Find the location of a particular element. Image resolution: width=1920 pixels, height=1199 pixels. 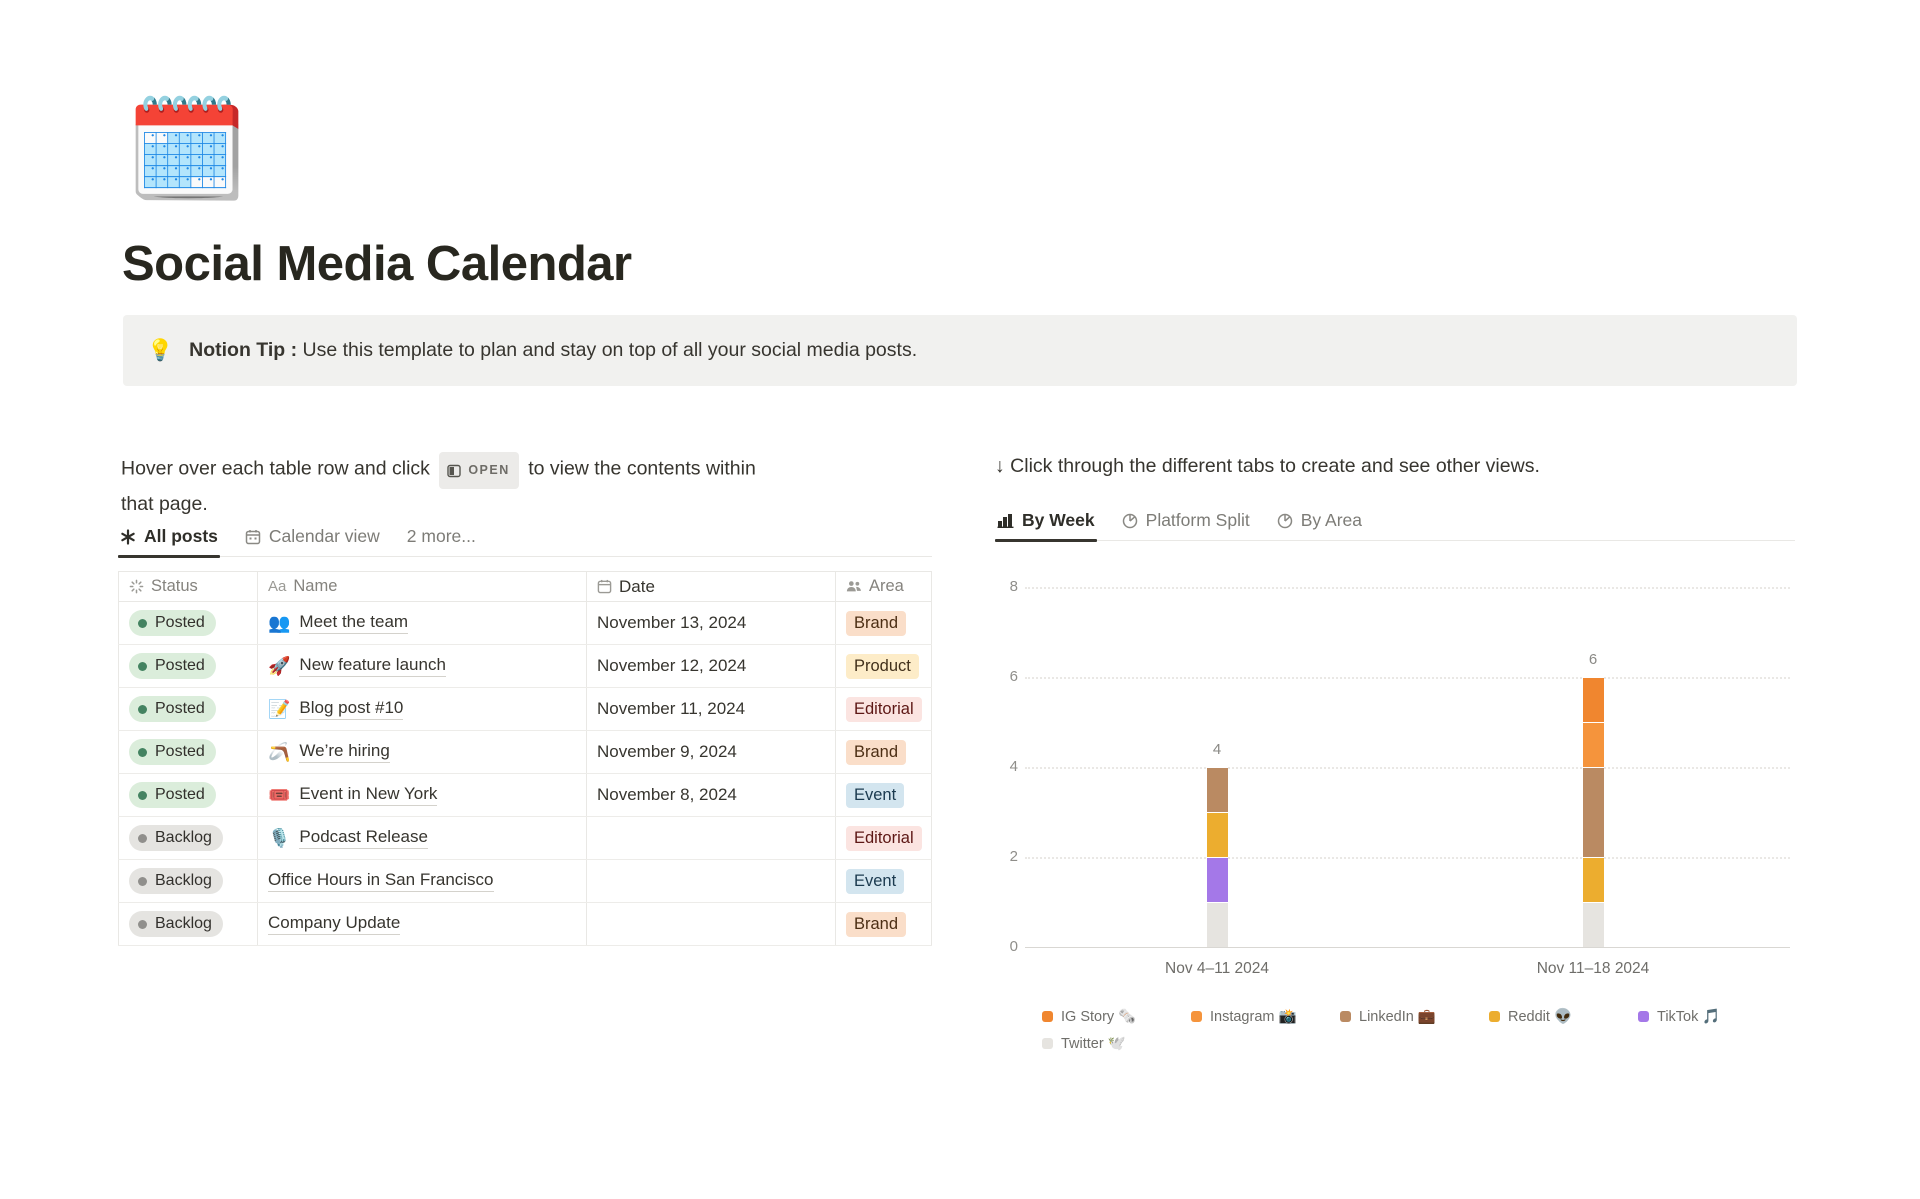

date-cell: November 12, 2024 is located at coordinates (710, 666).